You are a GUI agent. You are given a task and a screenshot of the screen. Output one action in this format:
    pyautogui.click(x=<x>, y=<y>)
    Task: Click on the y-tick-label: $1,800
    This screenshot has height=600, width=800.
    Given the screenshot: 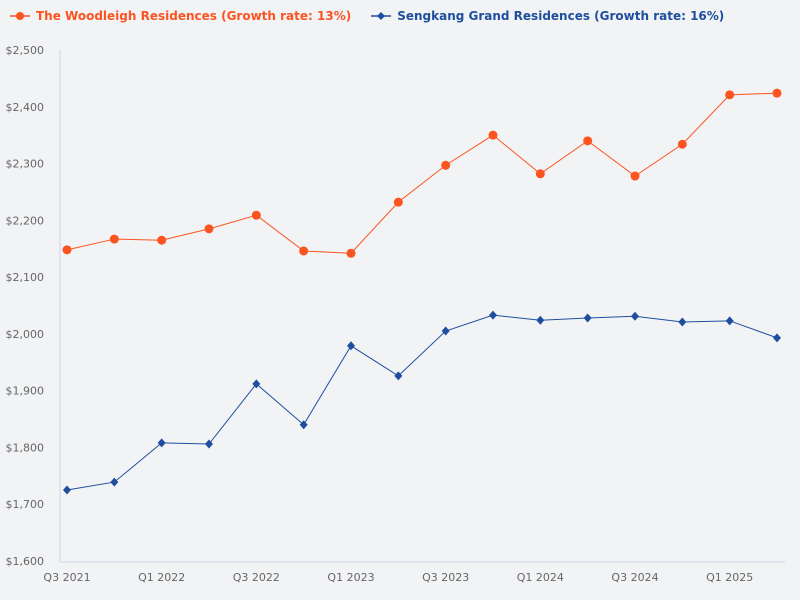 What is the action you would take?
    pyautogui.click(x=25, y=447)
    